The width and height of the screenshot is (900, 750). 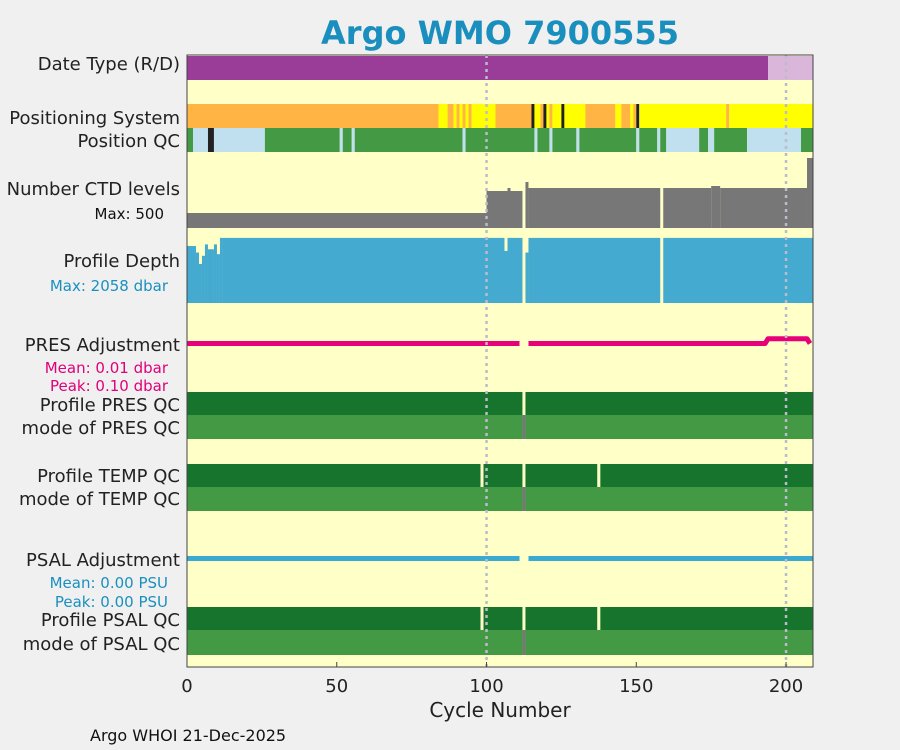 I want to click on pres-peak-label: Peak: 0.10 dbar, so click(x=109, y=386).